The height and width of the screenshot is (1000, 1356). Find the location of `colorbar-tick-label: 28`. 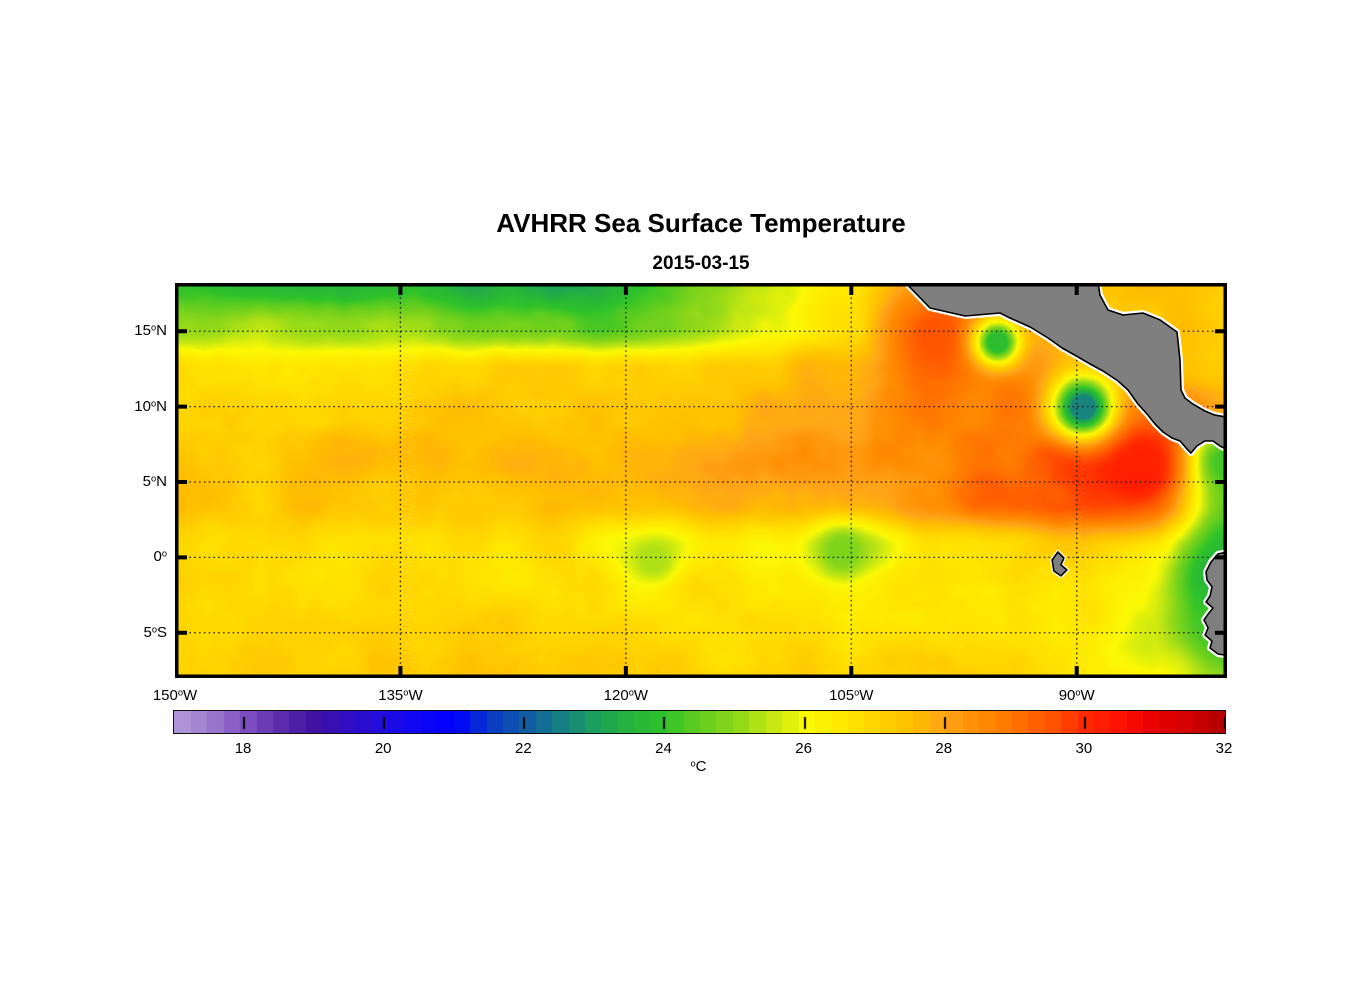

colorbar-tick-label: 28 is located at coordinates (944, 748).